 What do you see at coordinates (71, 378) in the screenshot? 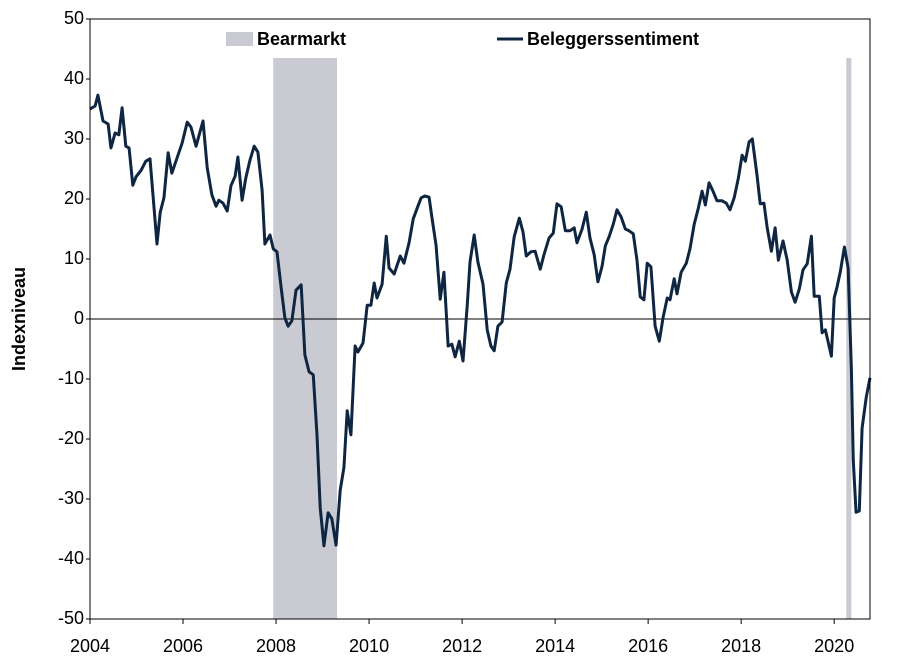
I see `y-tick-label: -10` at bounding box center [71, 378].